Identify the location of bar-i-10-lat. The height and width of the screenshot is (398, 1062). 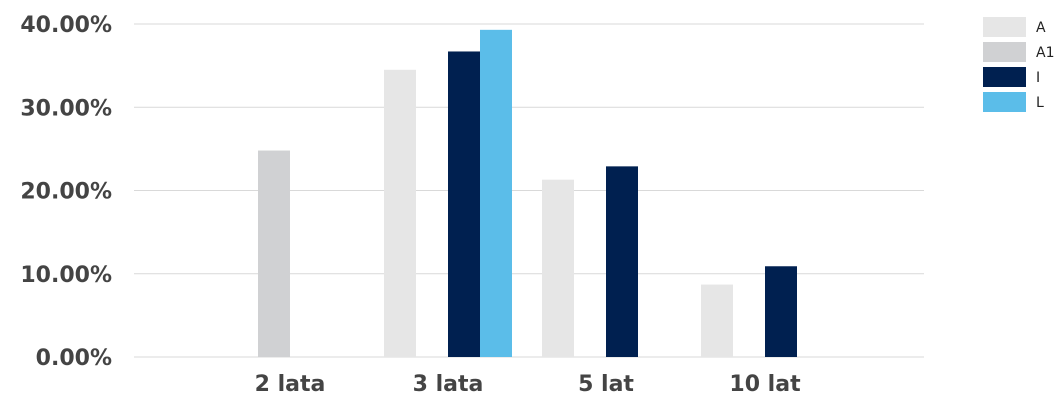
(781, 311).